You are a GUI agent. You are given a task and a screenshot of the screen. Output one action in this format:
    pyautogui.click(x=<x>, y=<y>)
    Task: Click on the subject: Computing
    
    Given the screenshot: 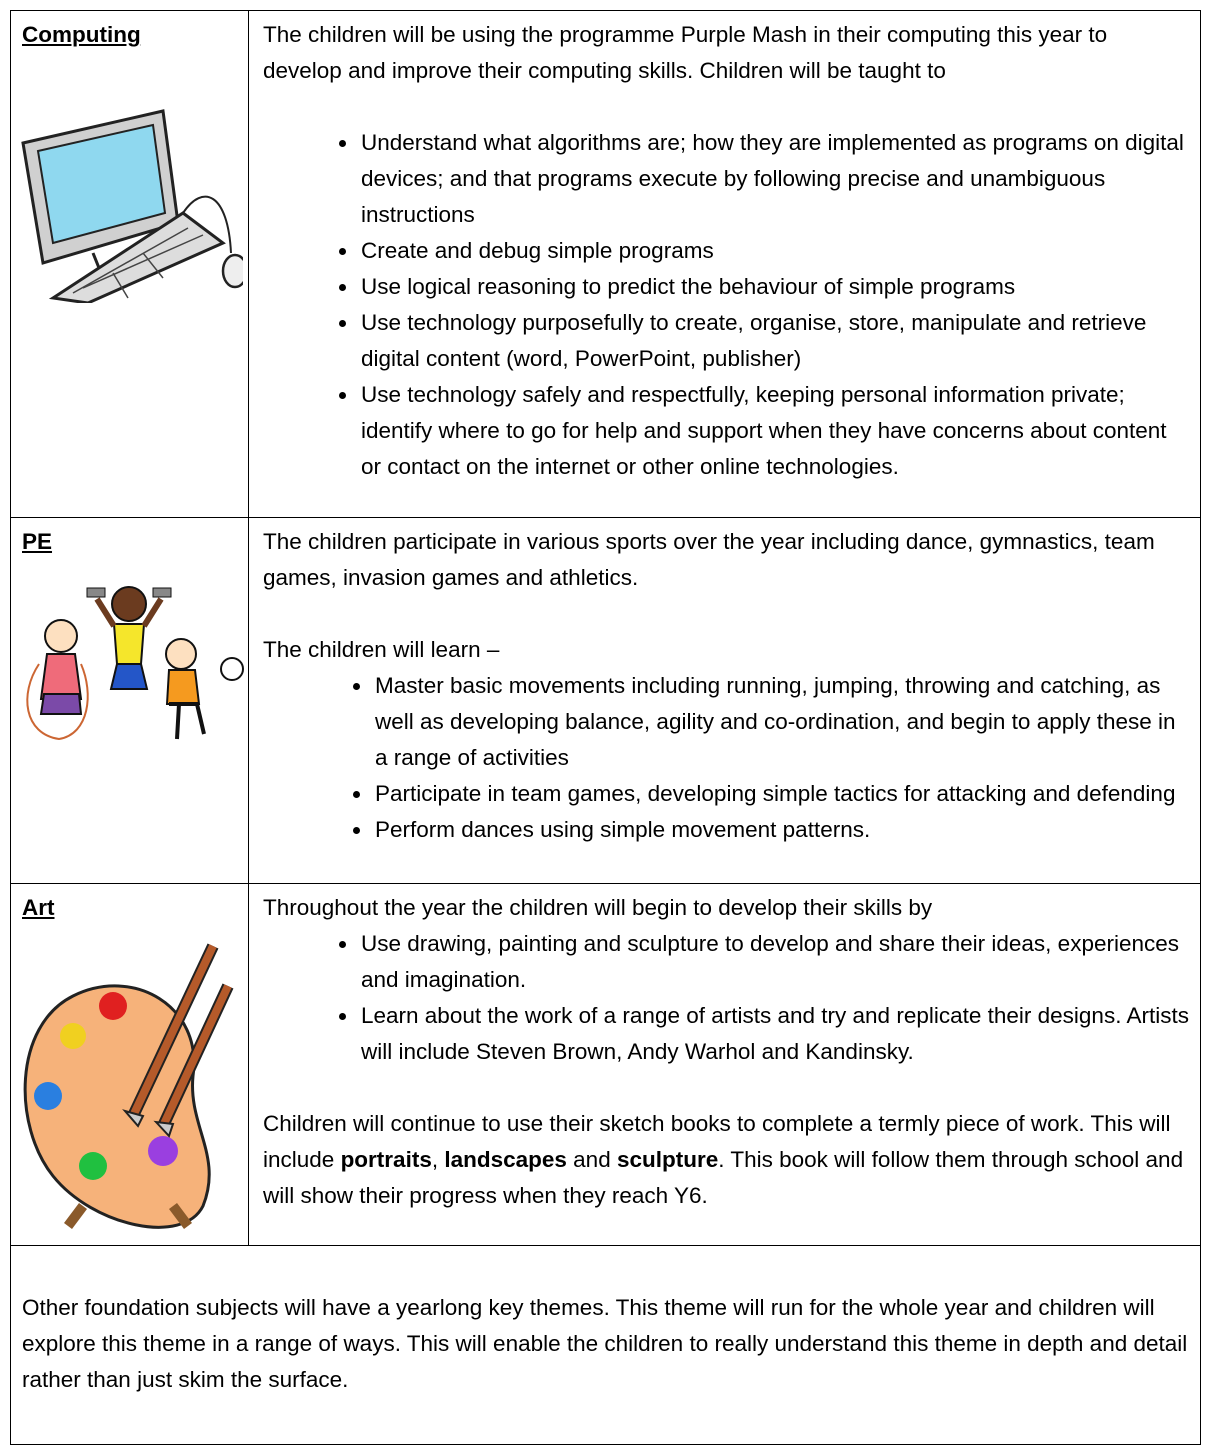 What is the action you would take?
    pyautogui.click(x=81, y=34)
    